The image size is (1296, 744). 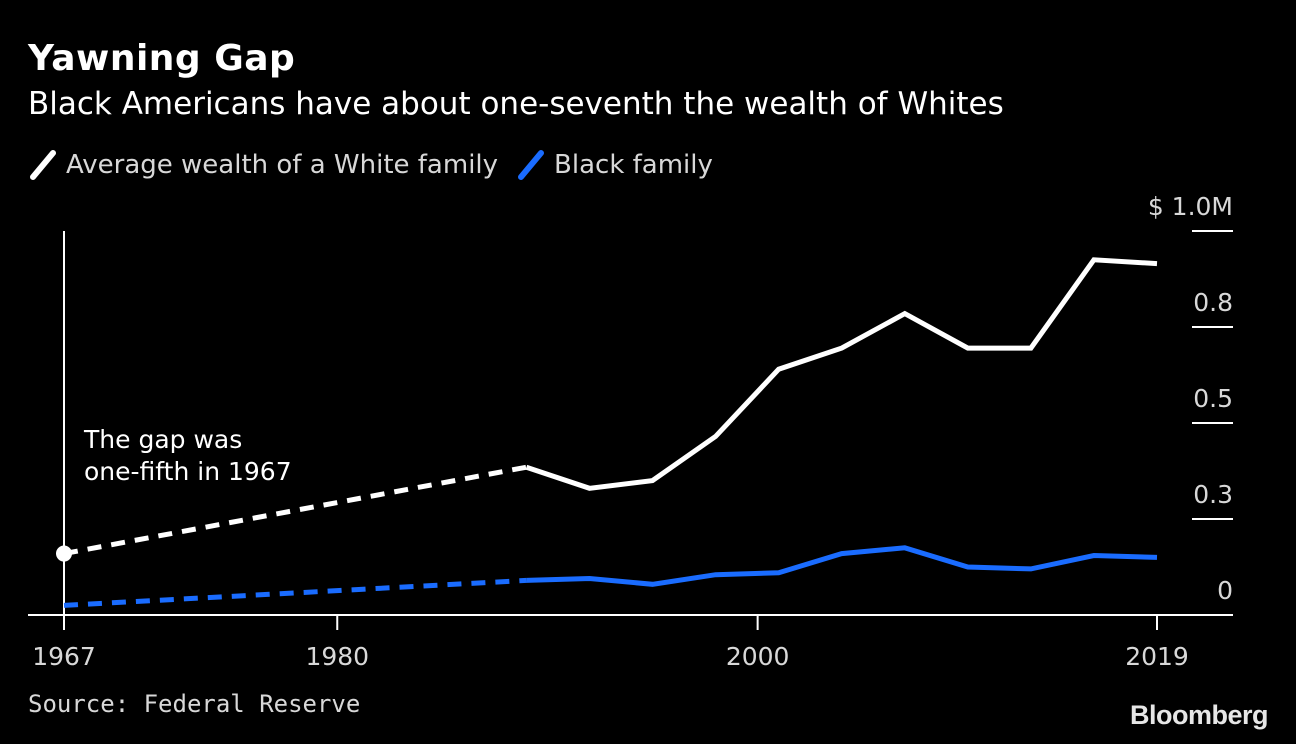 What do you see at coordinates (194, 704) in the screenshot?
I see `source-note: Source: Federal Reserve` at bounding box center [194, 704].